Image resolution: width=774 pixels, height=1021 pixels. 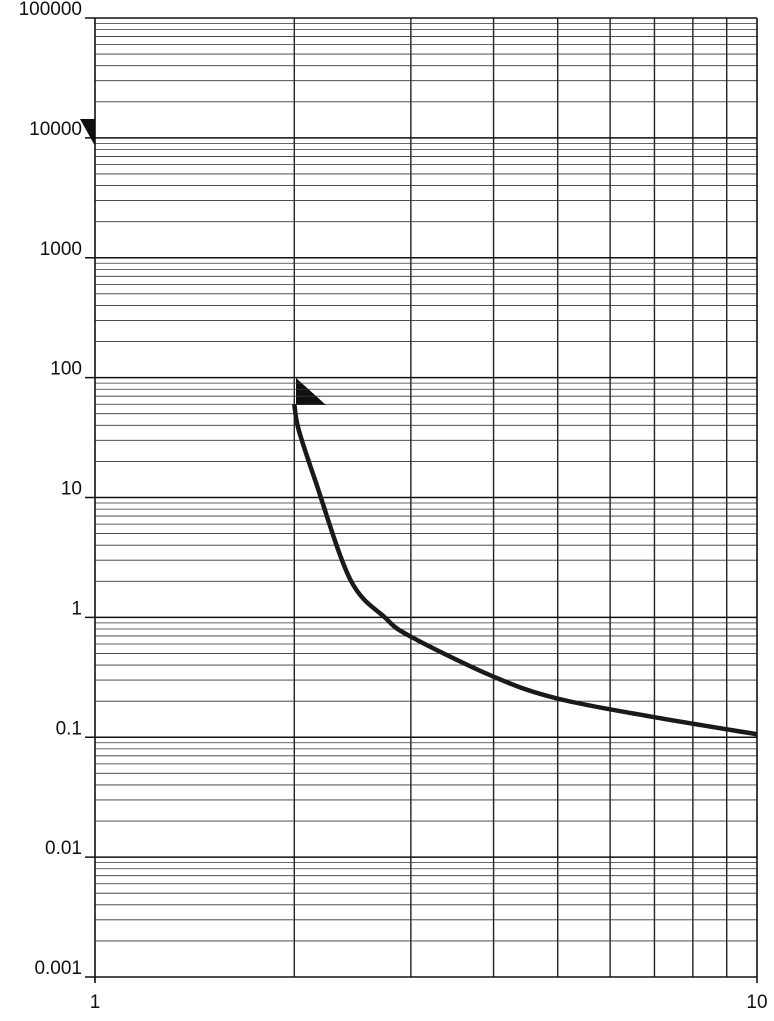 I want to click on x-tick-label: 1, so click(x=95, y=1002).